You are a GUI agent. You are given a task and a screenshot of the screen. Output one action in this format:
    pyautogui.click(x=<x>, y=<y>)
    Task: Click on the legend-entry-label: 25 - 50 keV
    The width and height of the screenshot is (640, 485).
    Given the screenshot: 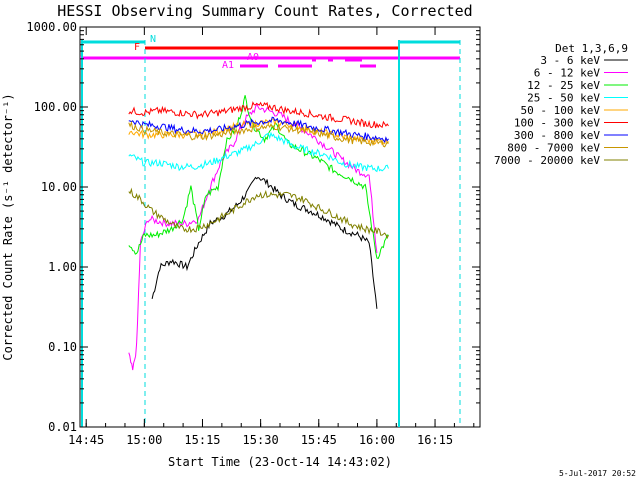 What is the action you would take?
    pyautogui.click(x=563, y=98)
    